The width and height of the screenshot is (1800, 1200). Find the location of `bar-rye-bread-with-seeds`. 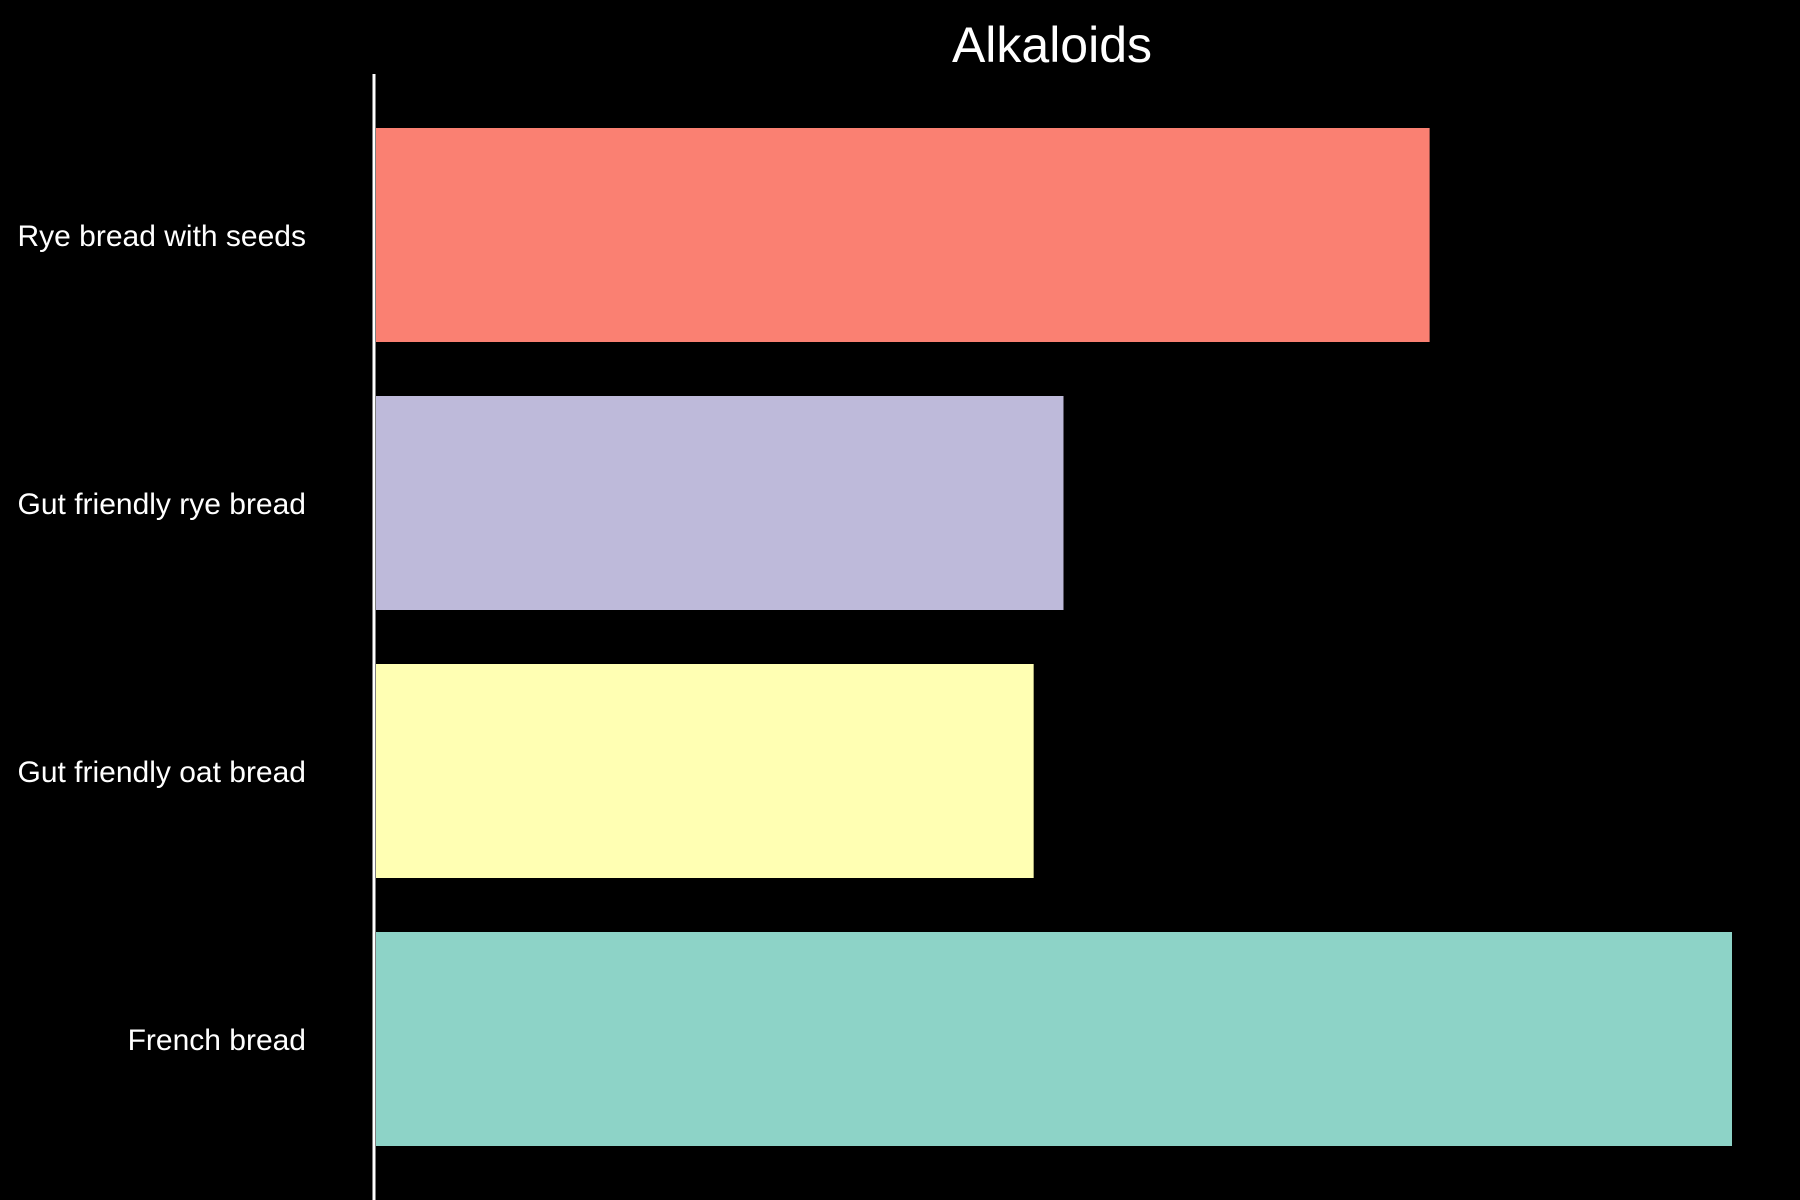

bar-rye-bread-with-seeds is located at coordinates (903, 235).